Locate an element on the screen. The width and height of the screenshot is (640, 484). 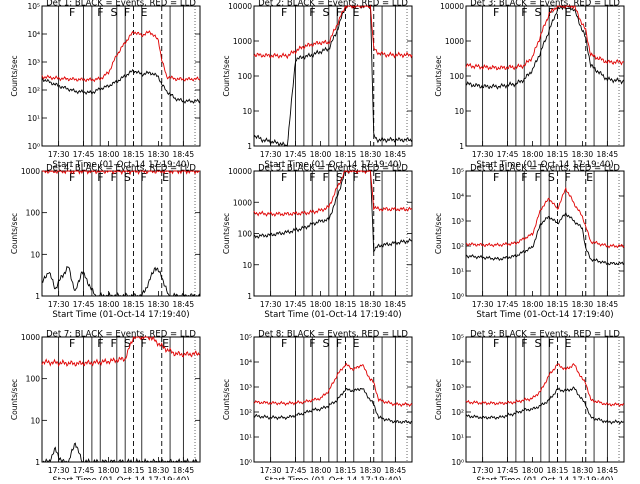
panel-title: Det 3: BLACK = Events, RED = LLD is located at coordinates (545, 4).